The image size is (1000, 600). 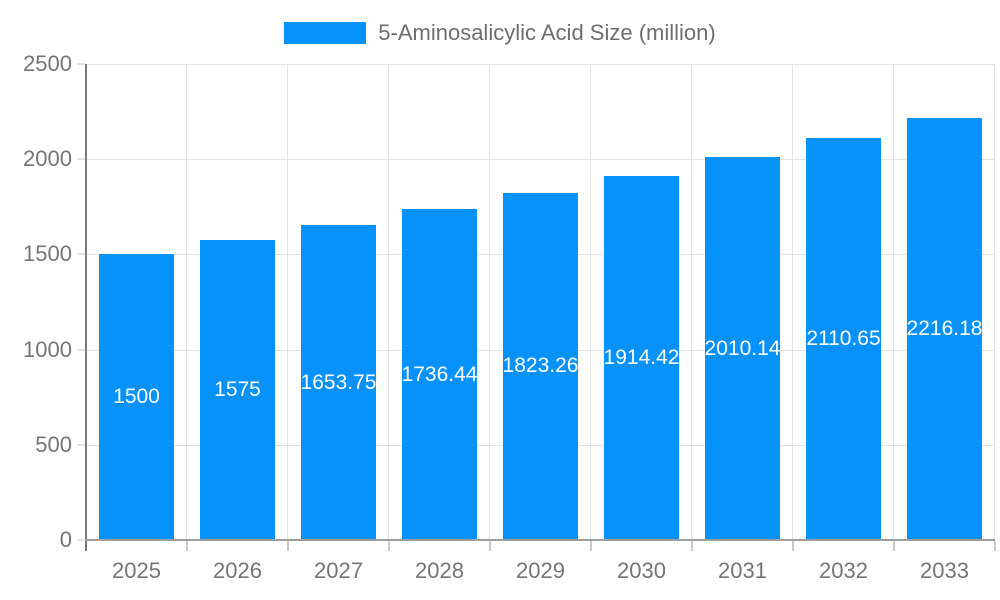 What do you see at coordinates (136, 570) in the screenshot?
I see `x-axis-tick-label: 2025` at bounding box center [136, 570].